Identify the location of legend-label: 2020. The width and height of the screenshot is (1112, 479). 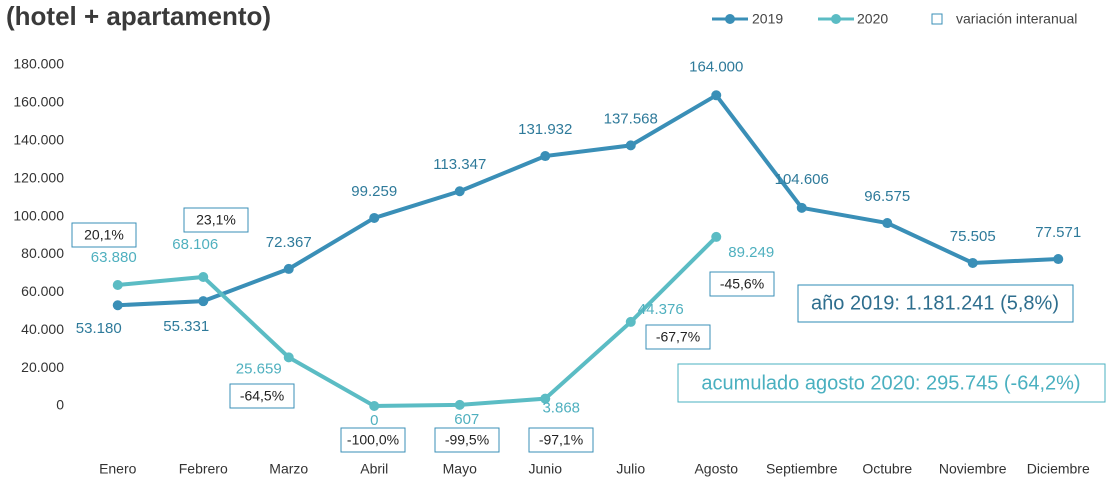
(872, 19).